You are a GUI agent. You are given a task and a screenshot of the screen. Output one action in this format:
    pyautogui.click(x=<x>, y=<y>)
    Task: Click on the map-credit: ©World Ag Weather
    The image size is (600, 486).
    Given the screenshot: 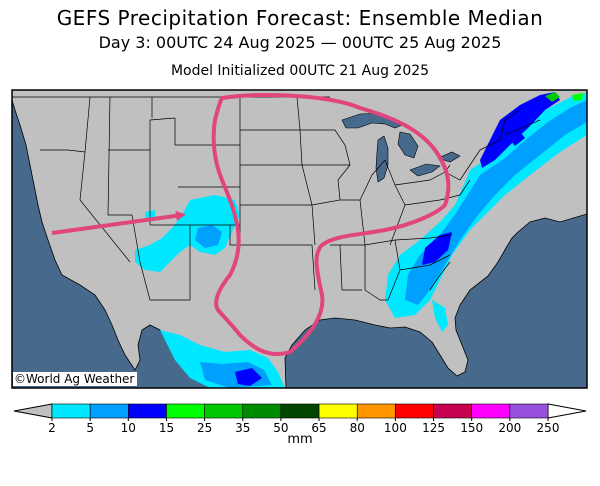 What is the action you would take?
    pyautogui.click(x=75, y=379)
    